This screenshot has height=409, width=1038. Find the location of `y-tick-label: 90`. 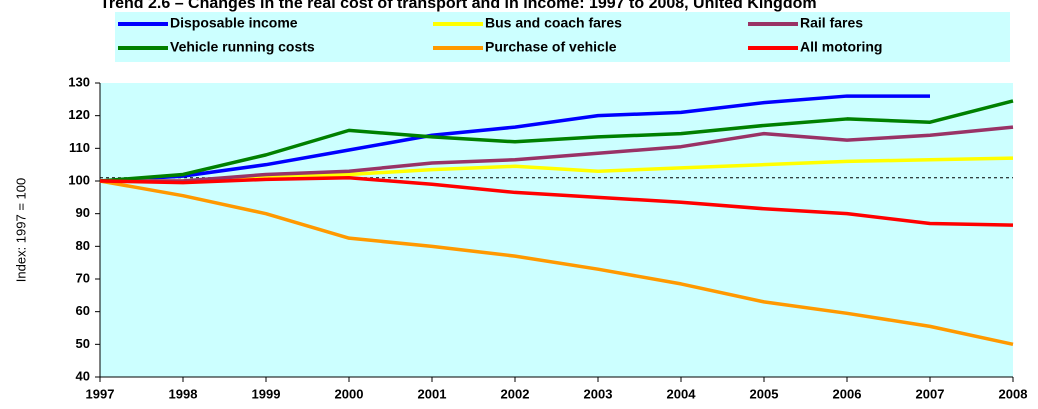

y-tick-label: 90 is located at coordinates (83, 212).